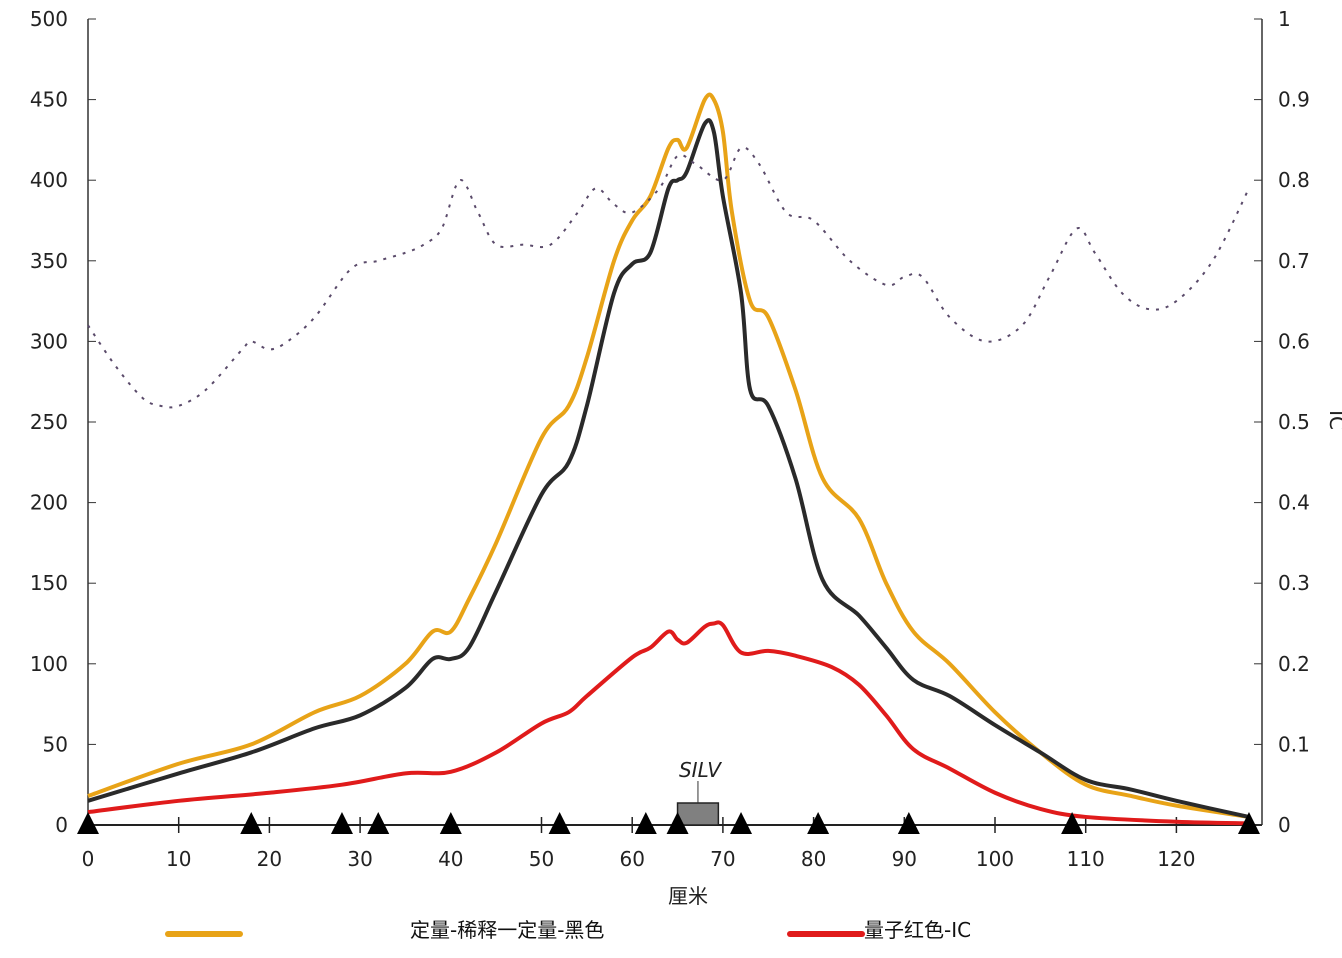 Image resolution: width=1342 pixels, height=958 pixels. Describe the element at coordinates (1294, 100) in the screenshot. I see `right-y-tick-label: 0.9` at that location.